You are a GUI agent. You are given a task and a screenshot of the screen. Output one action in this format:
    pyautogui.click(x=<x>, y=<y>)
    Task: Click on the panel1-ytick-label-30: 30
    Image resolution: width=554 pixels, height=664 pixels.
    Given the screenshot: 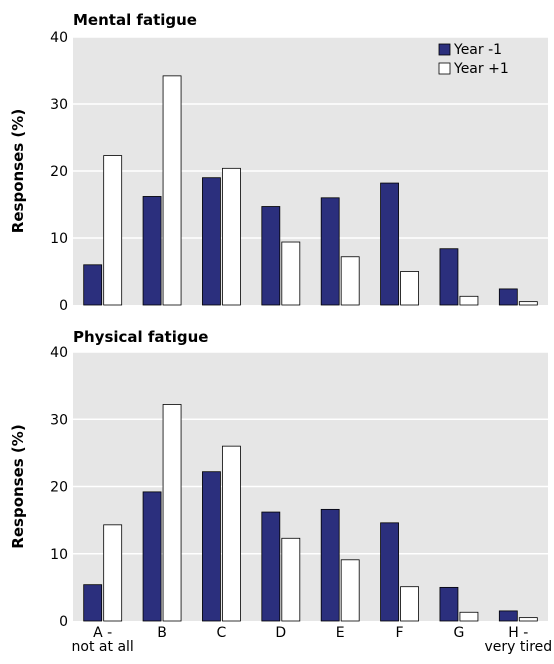 What is the action you would take?
    pyautogui.click(x=59, y=105)
    